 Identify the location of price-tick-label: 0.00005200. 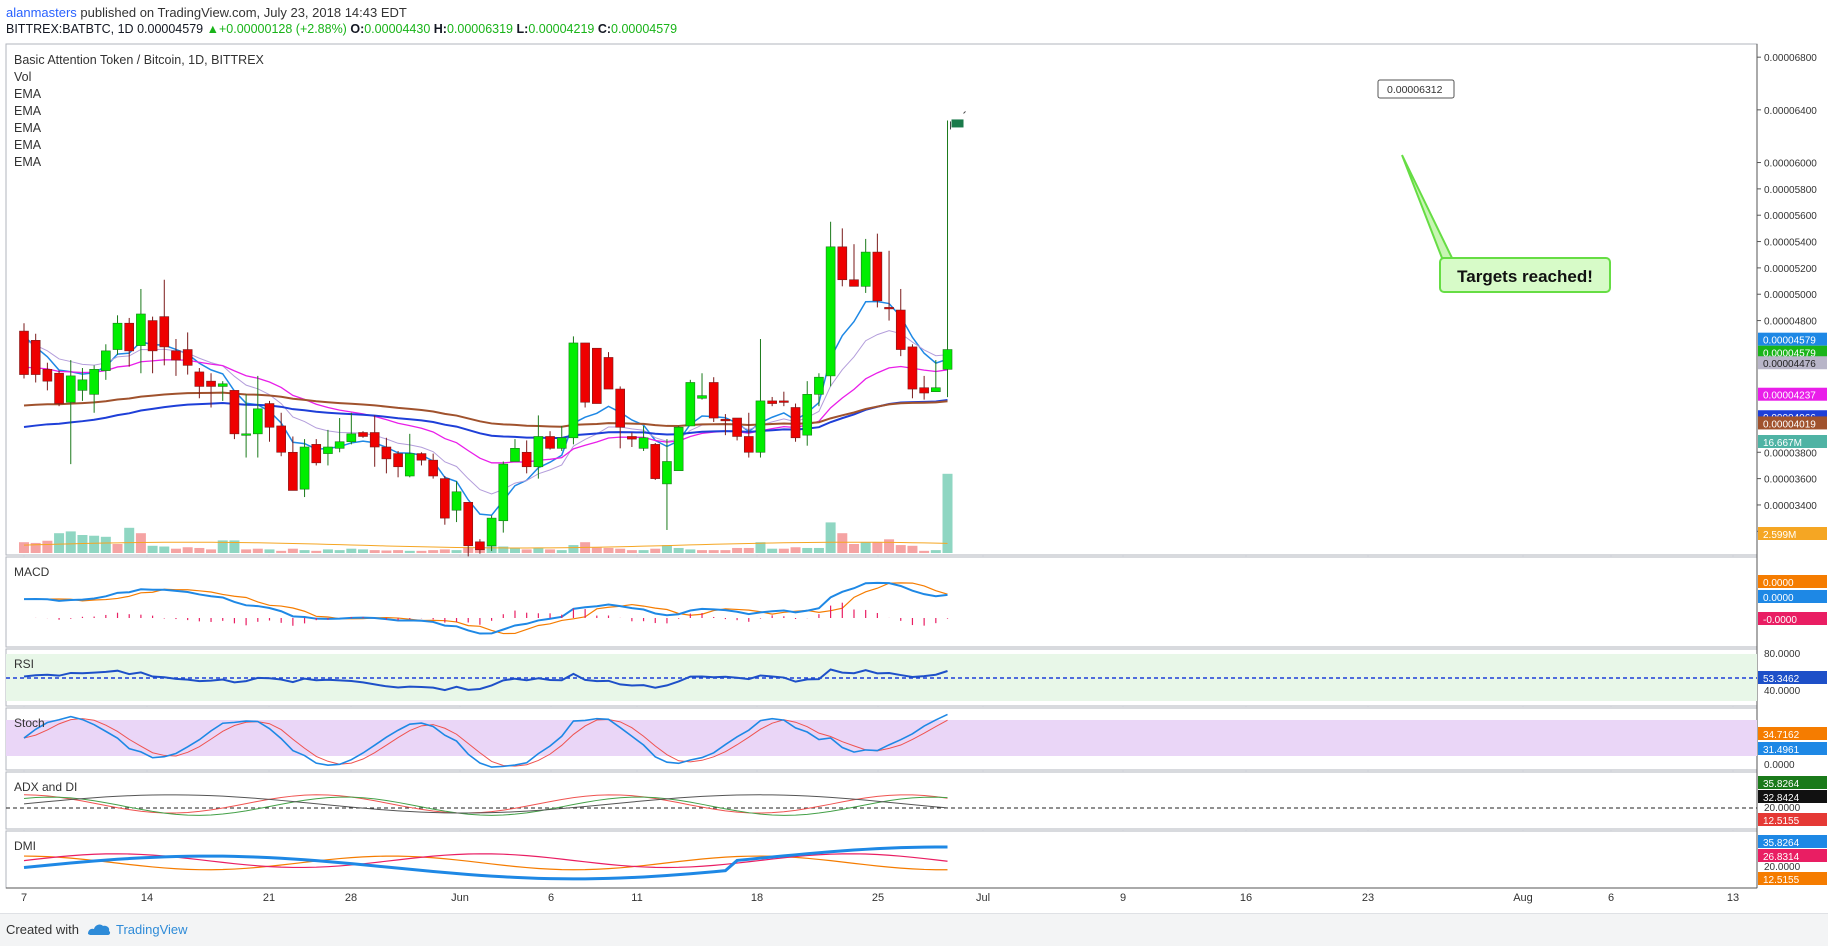
(1790, 269).